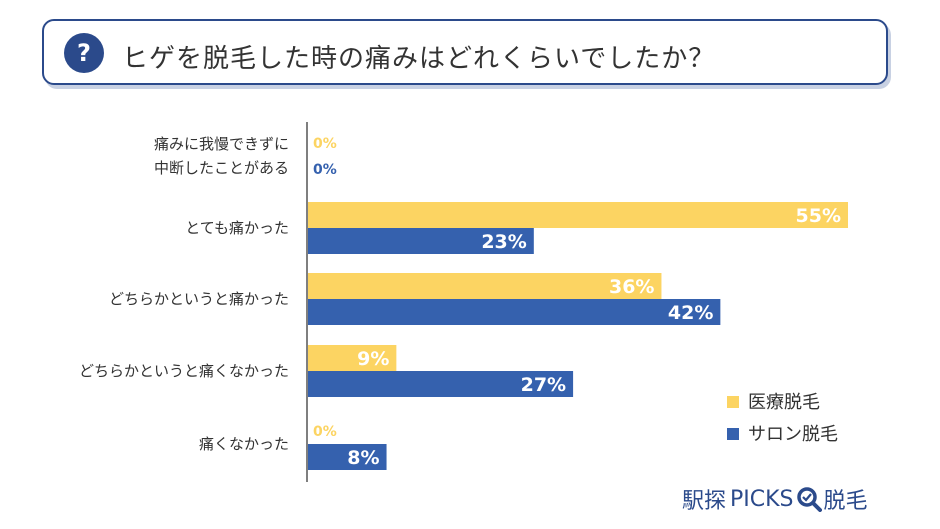 This screenshot has height=529, width=940. Describe the element at coordinates (503, 242) in the screenshot. I see `data-label: 23%` at that location.